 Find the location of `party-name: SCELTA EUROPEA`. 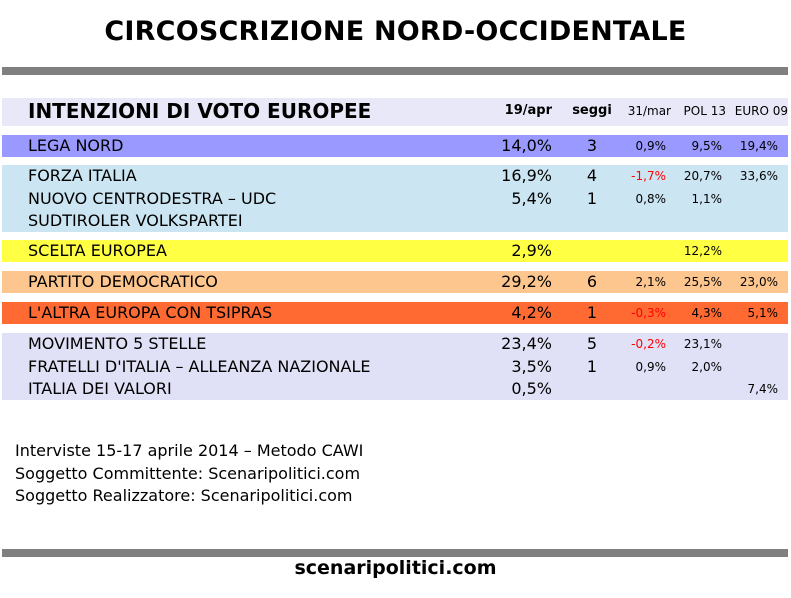

party-name: SCELTA EUROPEA is located at coordinates (97, 250).